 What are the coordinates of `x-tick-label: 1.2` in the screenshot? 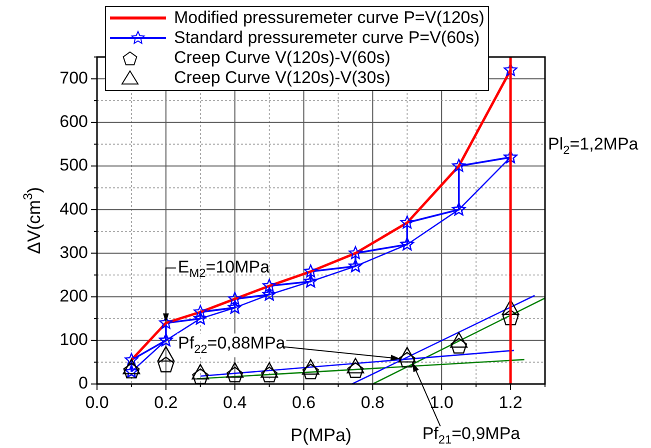 It's located at (510, 402).